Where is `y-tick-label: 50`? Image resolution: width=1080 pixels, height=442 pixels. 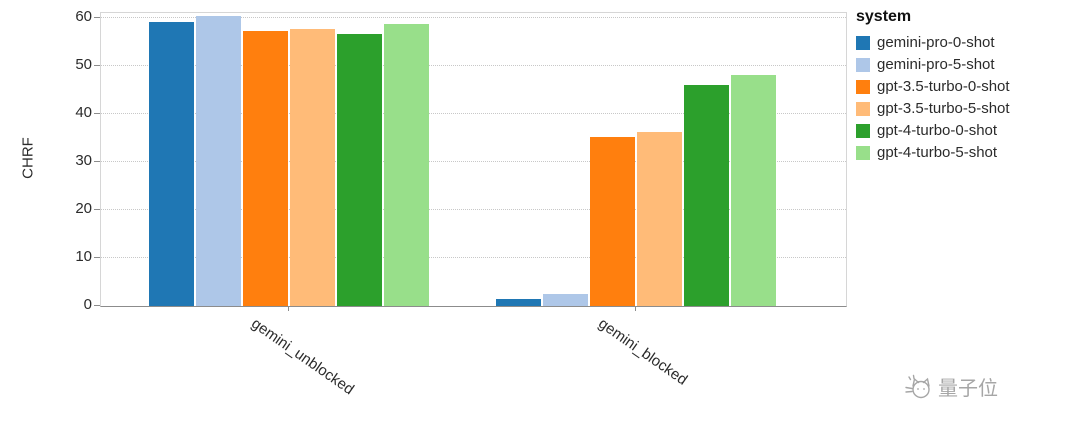
y-tick-label: 50 is located at coordinates (83, 64).